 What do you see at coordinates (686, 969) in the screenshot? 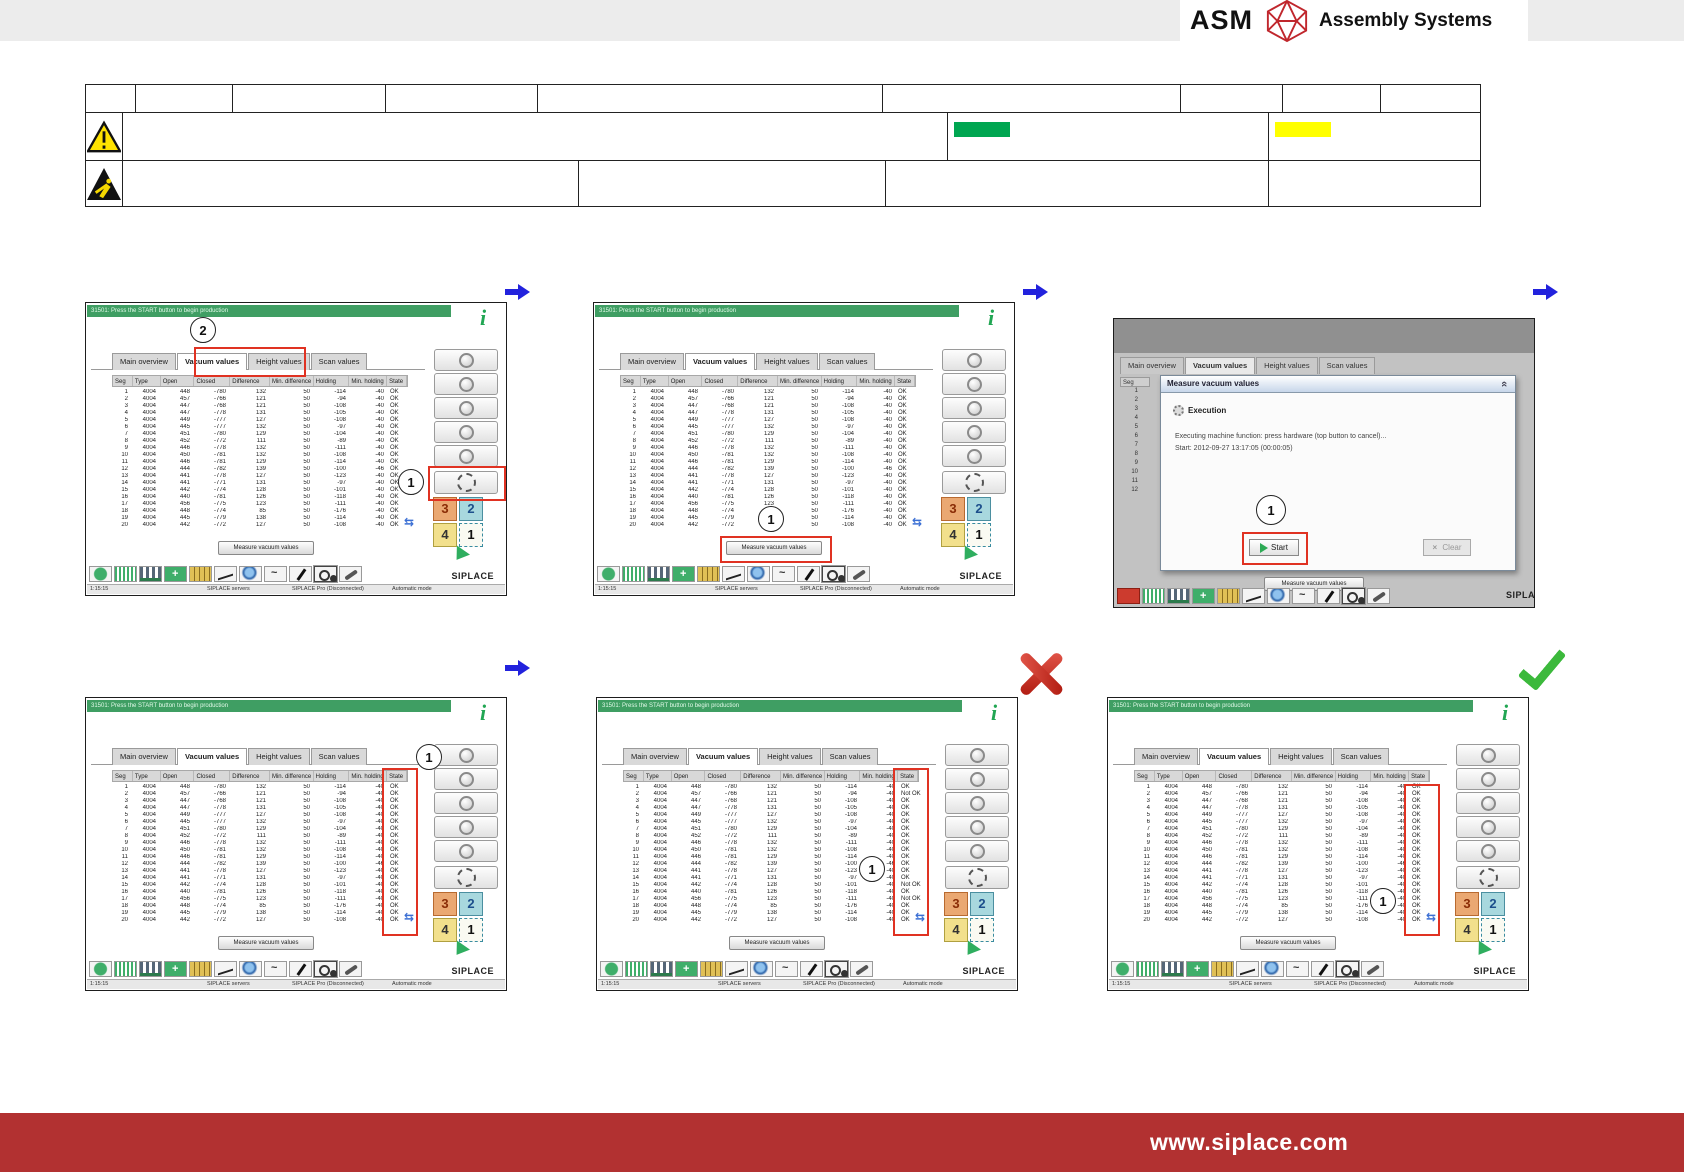
I see `first-aid-icon` at bounding box center [686, 969].